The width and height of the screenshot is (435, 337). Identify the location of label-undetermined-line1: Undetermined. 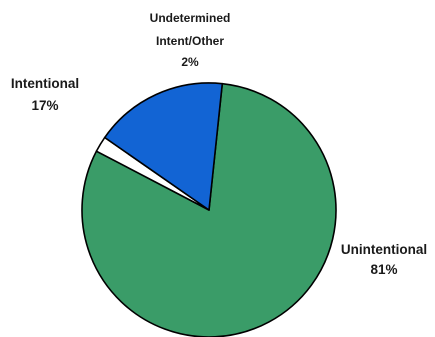
(190, 18).